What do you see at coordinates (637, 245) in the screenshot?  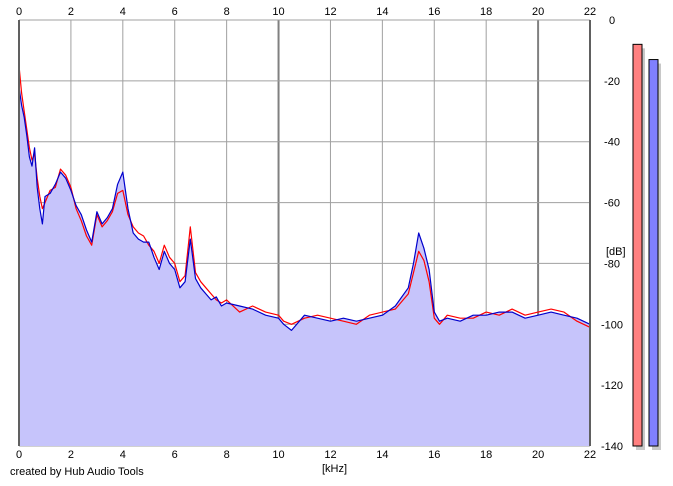 I see `level-meter-red` at bounding box center [637, 245].